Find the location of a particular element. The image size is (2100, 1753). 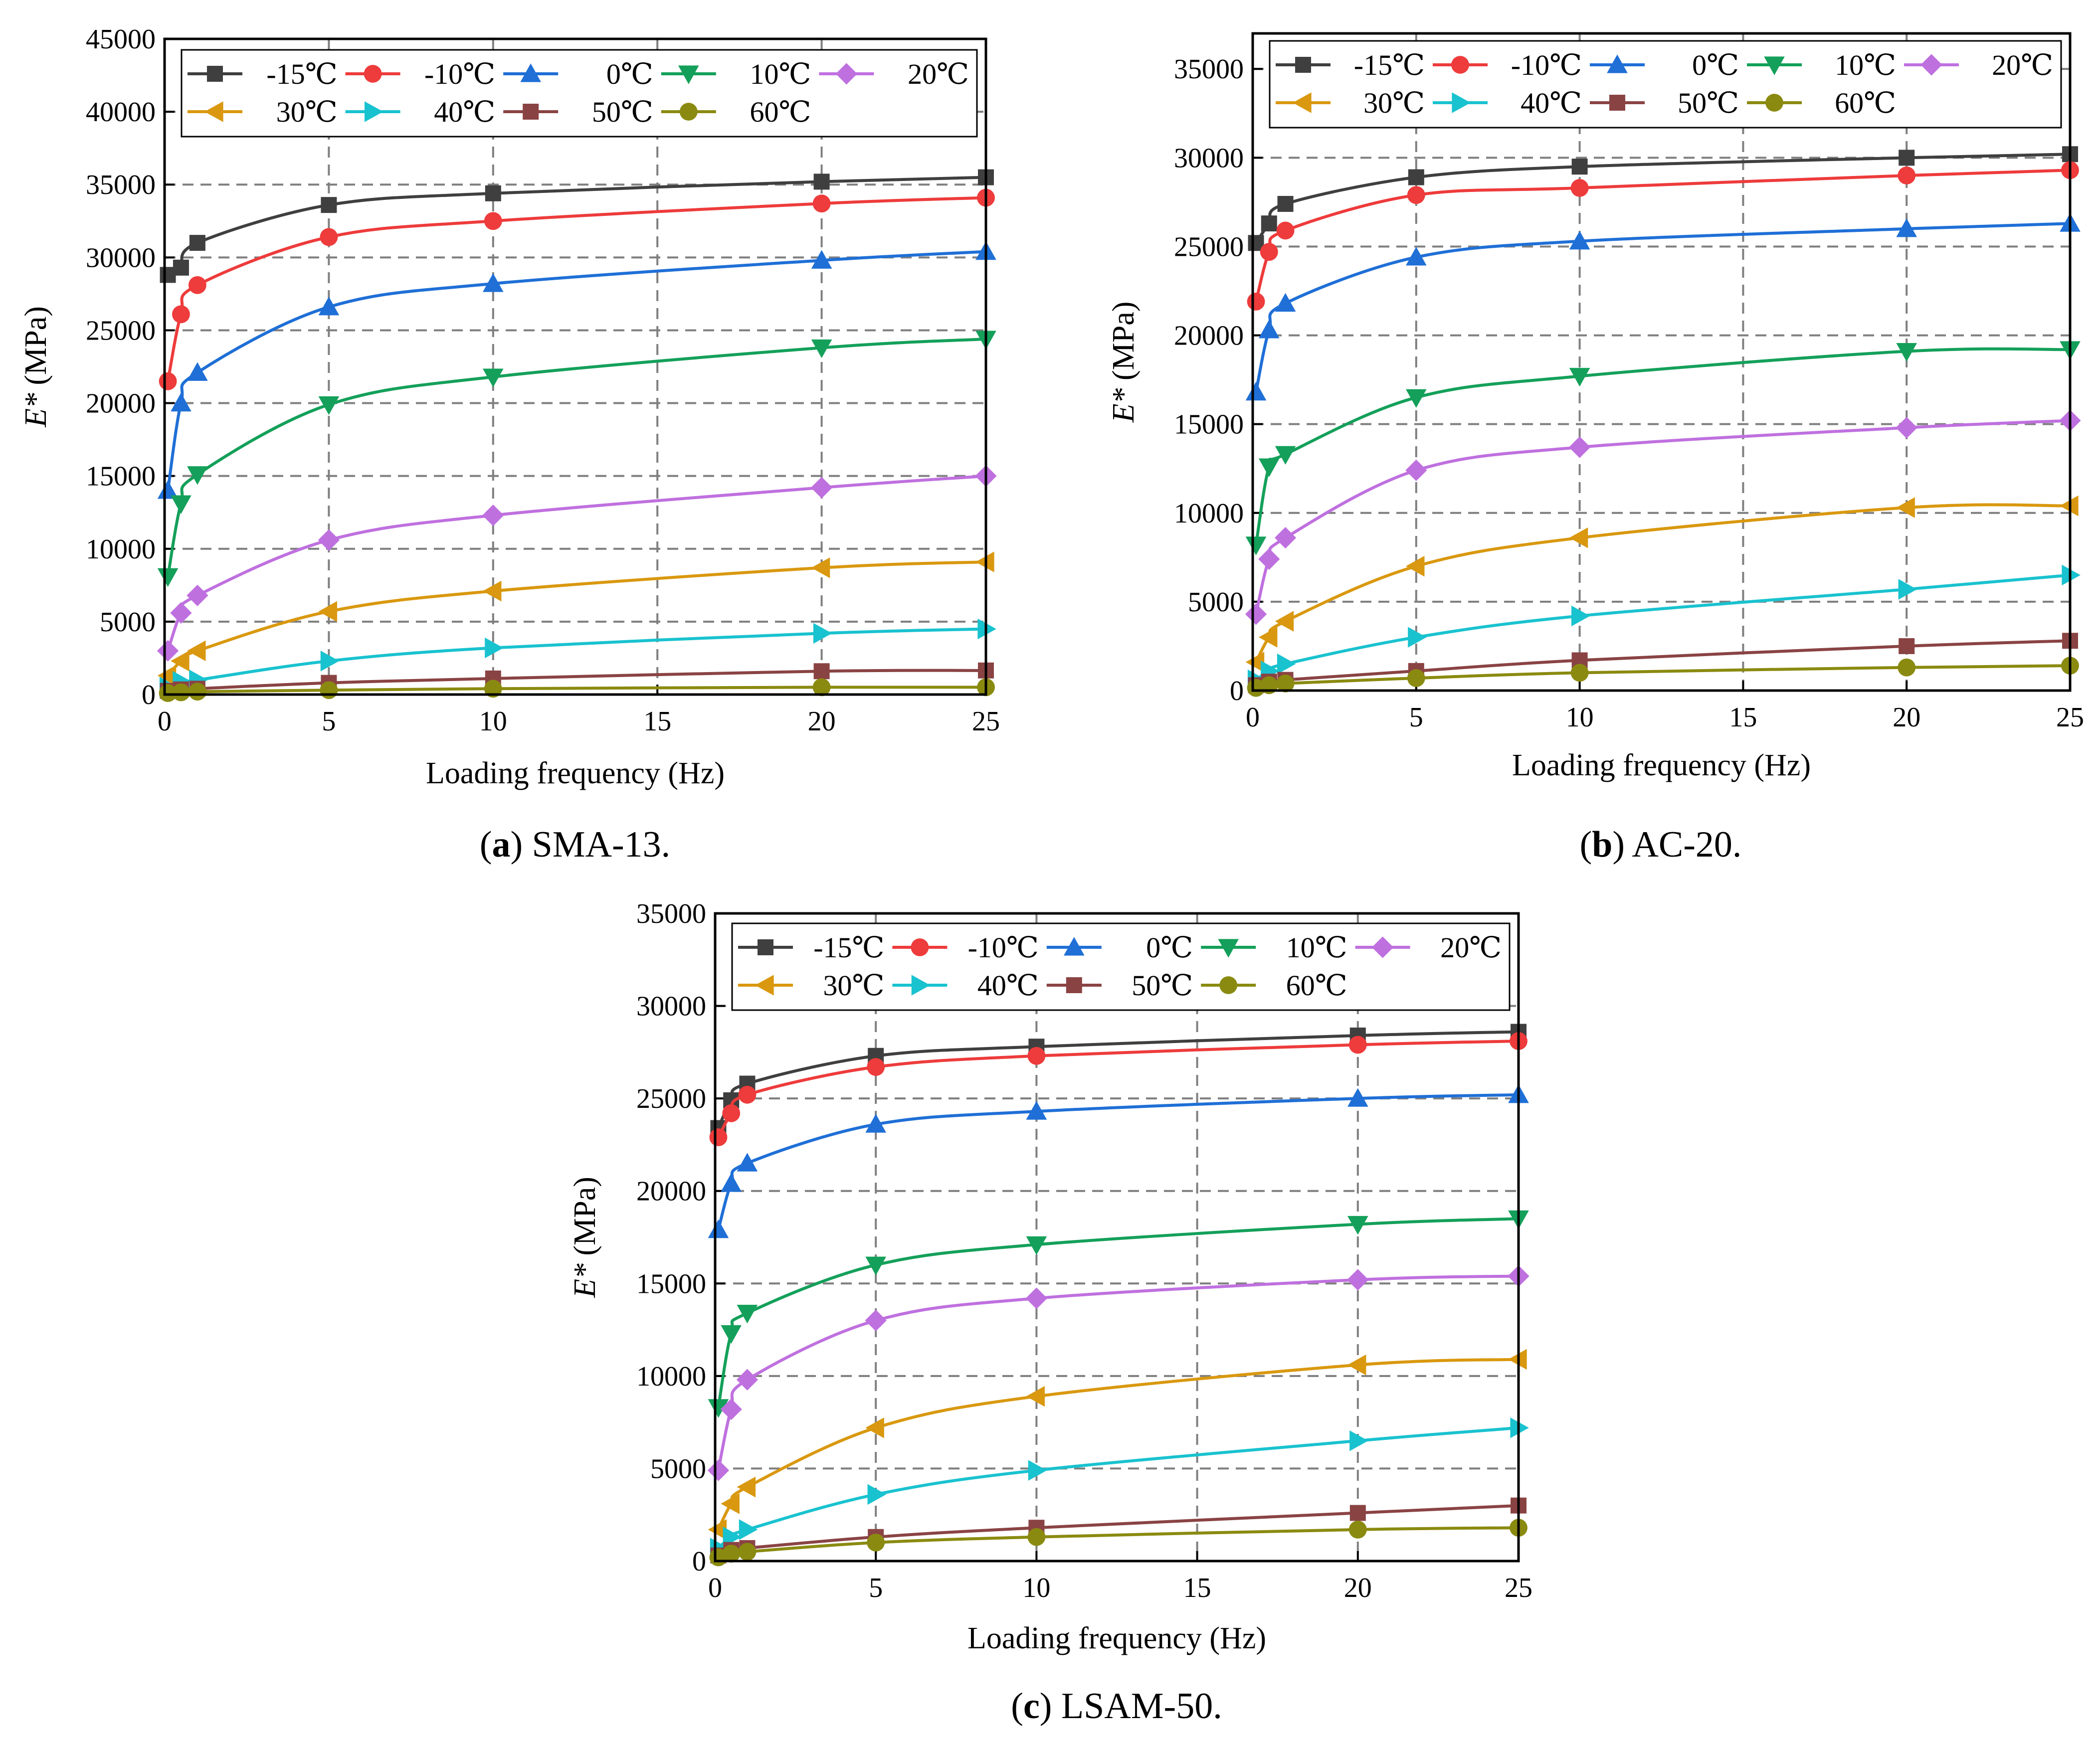

series-minus-15c is located at coordinates (1663, 198).